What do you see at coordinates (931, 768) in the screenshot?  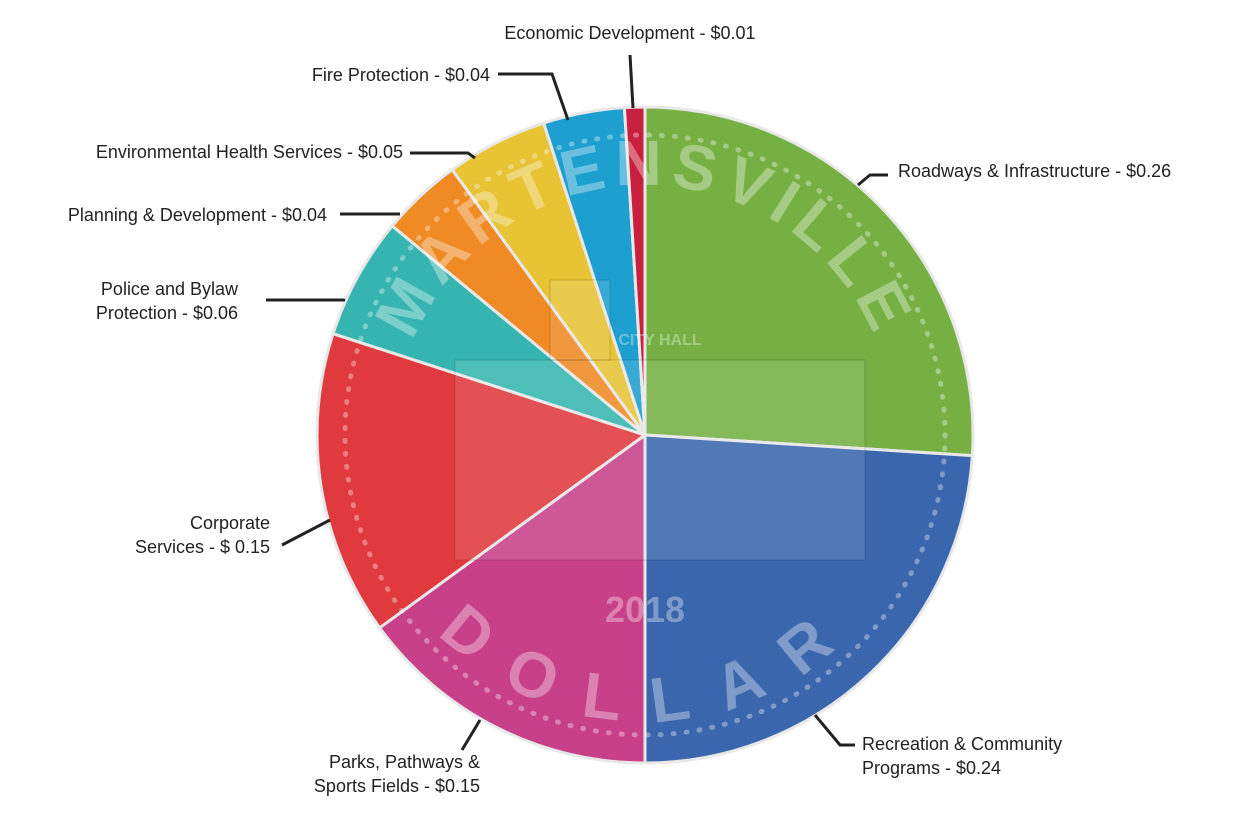 I see `label-line: Programs - $0.24` at bounding box center [931, 768].